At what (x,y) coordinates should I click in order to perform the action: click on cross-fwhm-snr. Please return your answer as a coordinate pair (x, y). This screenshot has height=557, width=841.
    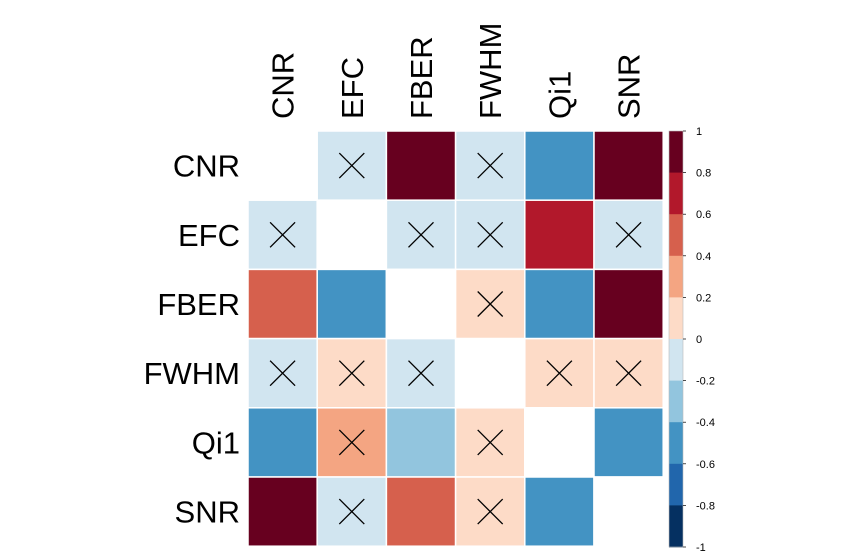
    Looking at the image, I should click on (628, 373).